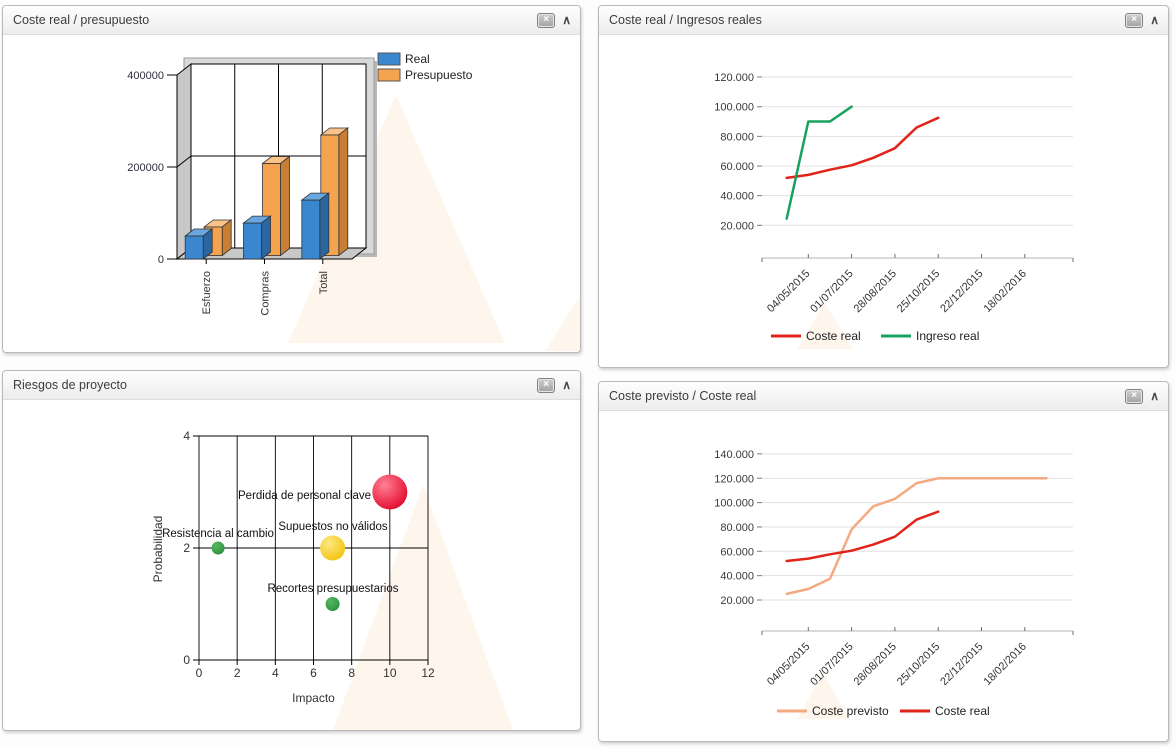 Image resolution: width=1176 pixels, height=748 pixels. I want to click on svg-text: Probabilidad, so click(158, 549).